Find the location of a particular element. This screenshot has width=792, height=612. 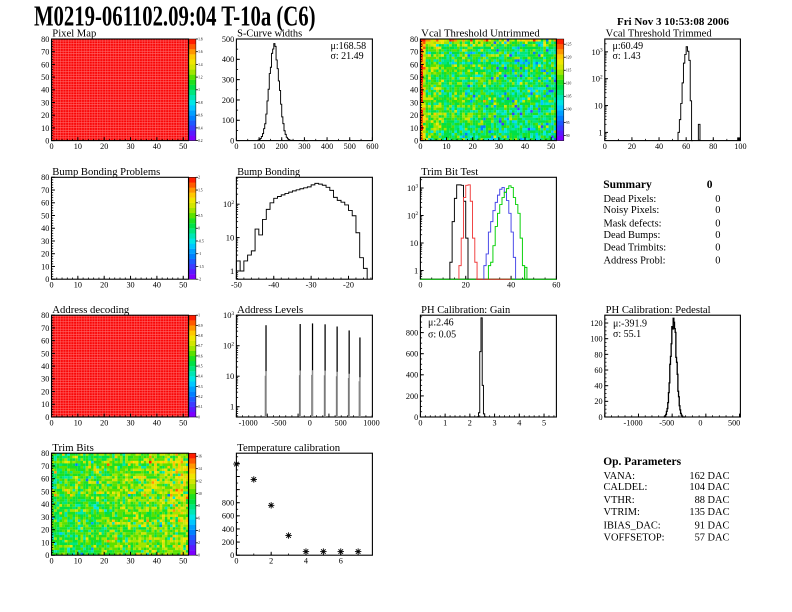

svg-text: Temperature calibration is located at coordinates (288, 448).